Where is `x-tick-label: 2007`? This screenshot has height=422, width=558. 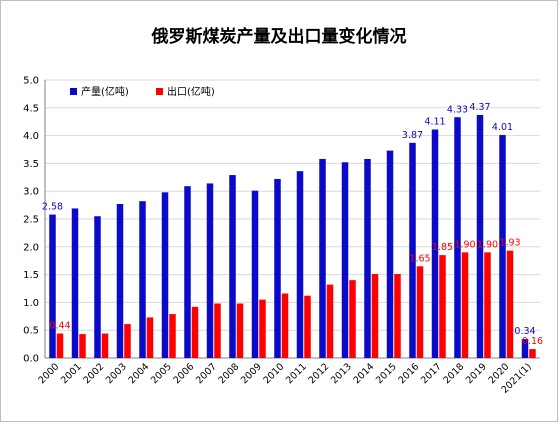
x-tick-label: 2007 is located at coordinates (206, 373).